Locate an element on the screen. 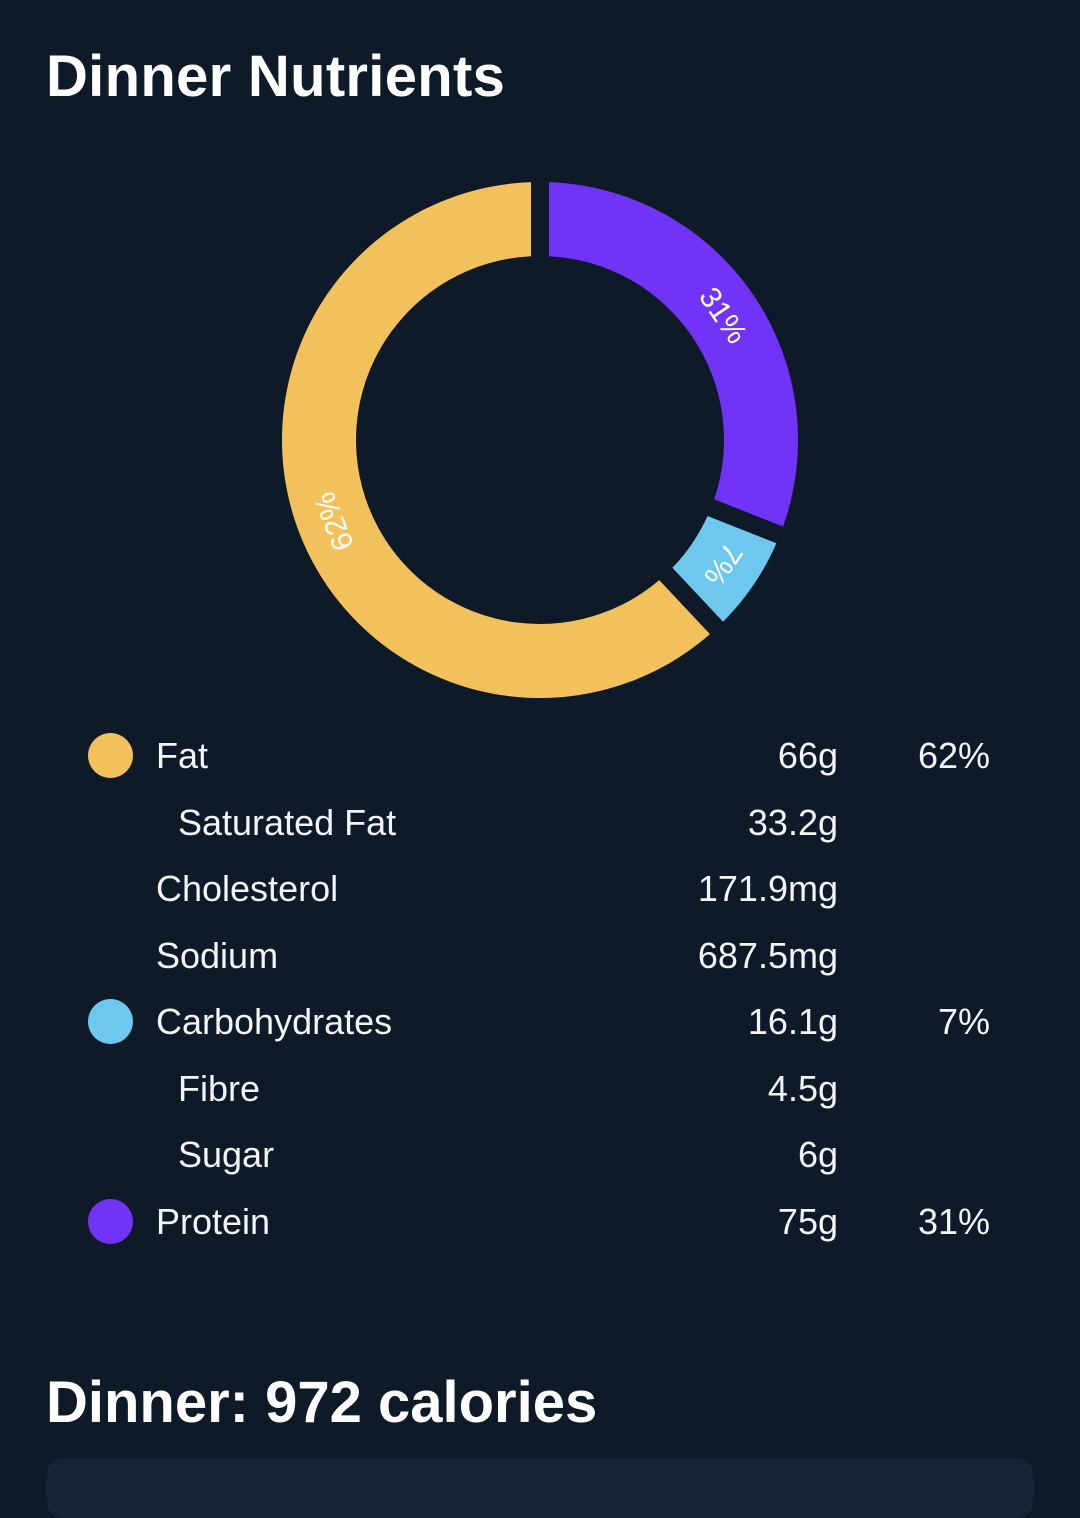 This screenshot has height=1518, width=1080. meal-card is located at coordinates (540, 1488).